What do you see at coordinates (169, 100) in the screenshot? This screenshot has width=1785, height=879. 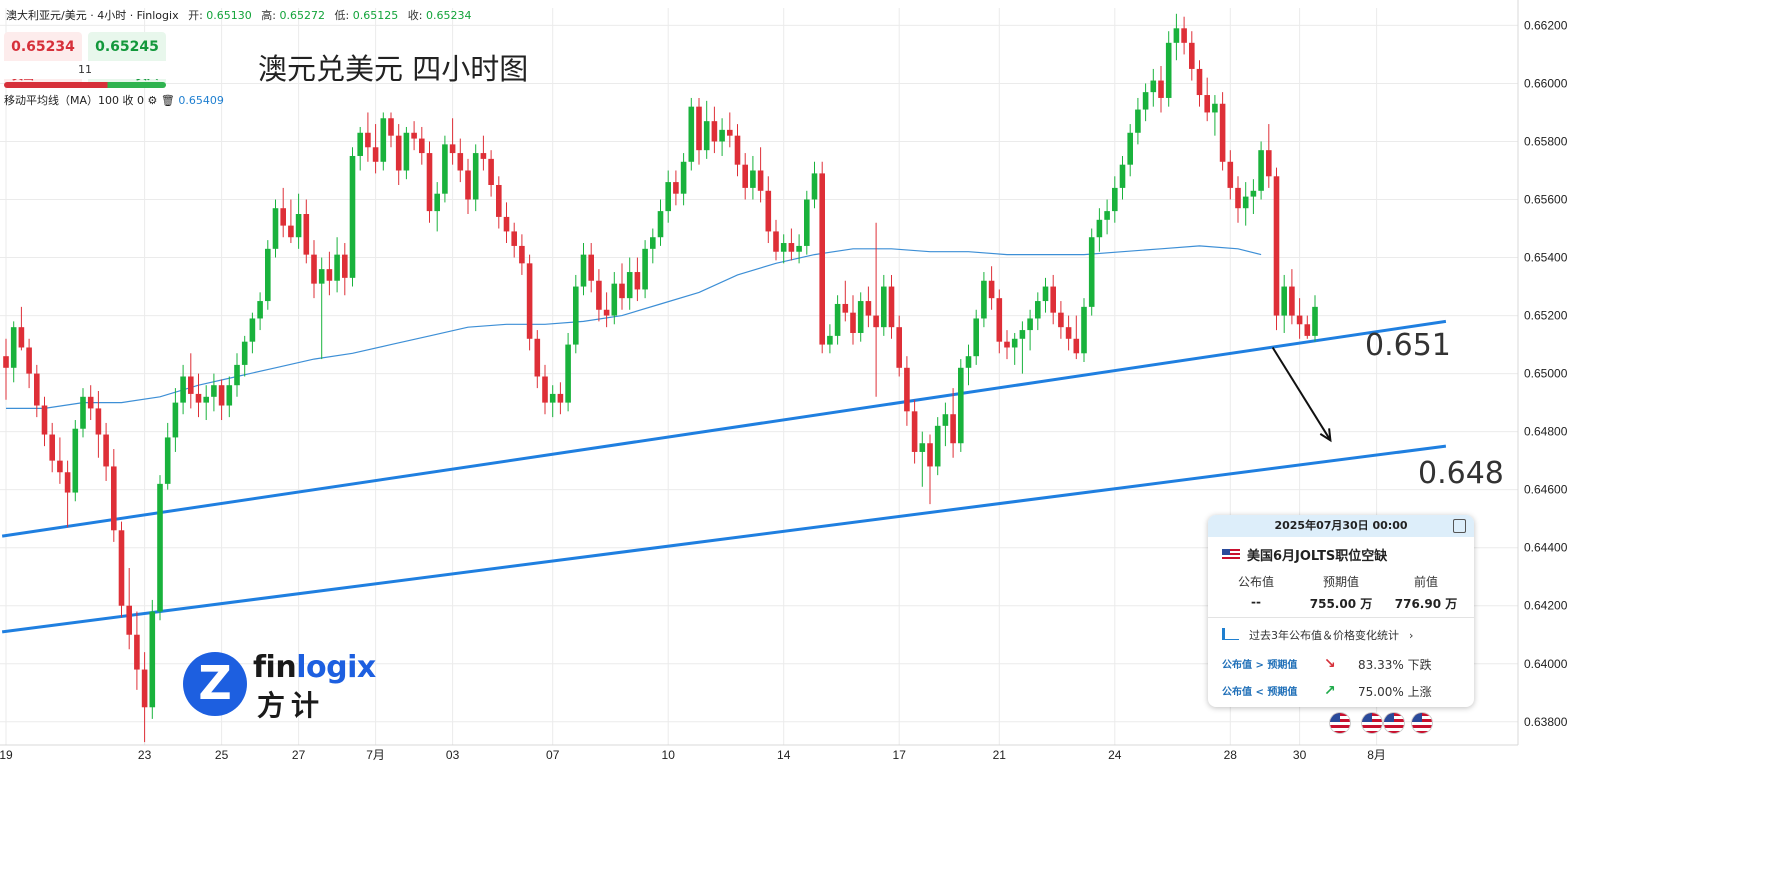 I see `delete-icon: 🗑` at bounding box center [169, 100].